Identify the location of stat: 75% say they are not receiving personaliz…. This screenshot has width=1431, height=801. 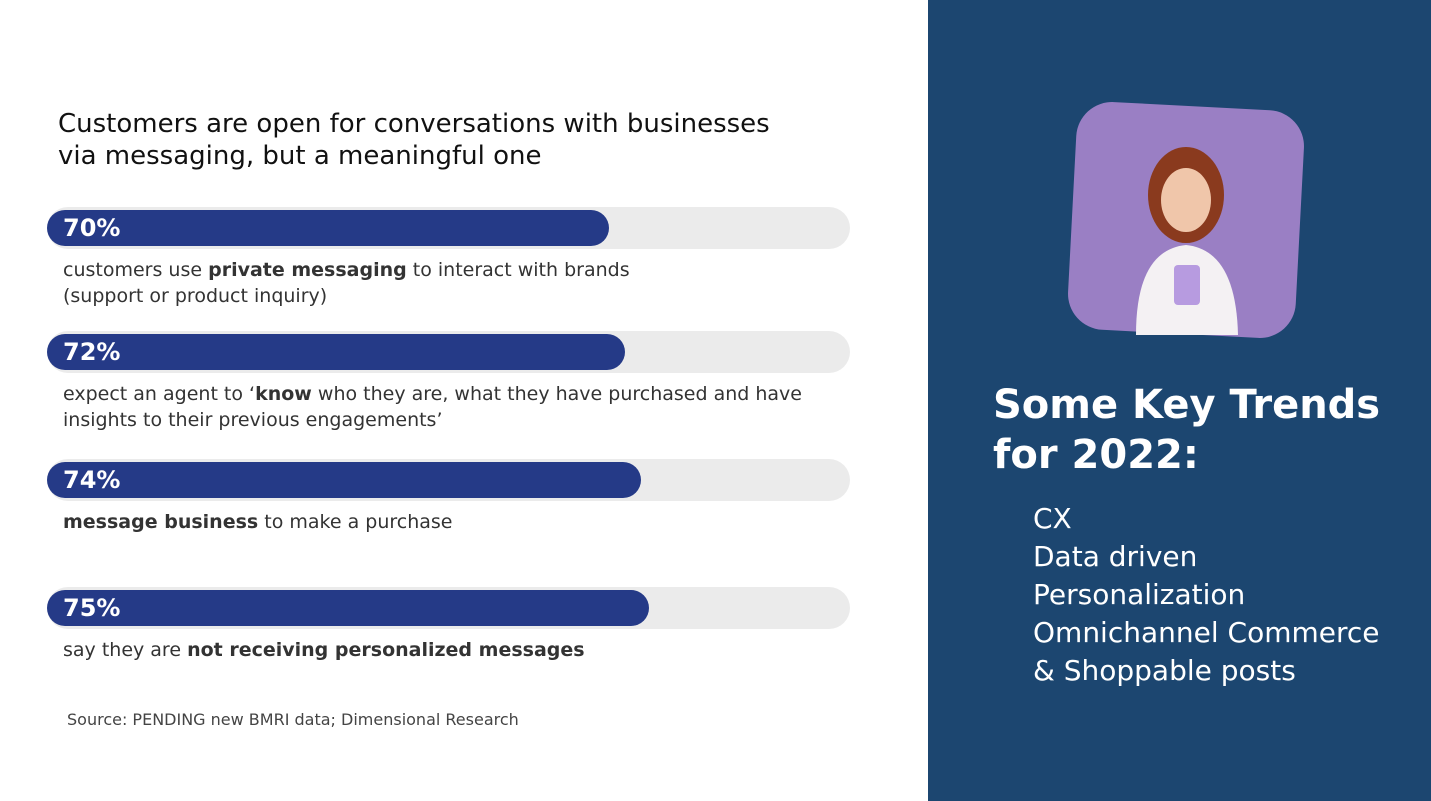
(448, 625).